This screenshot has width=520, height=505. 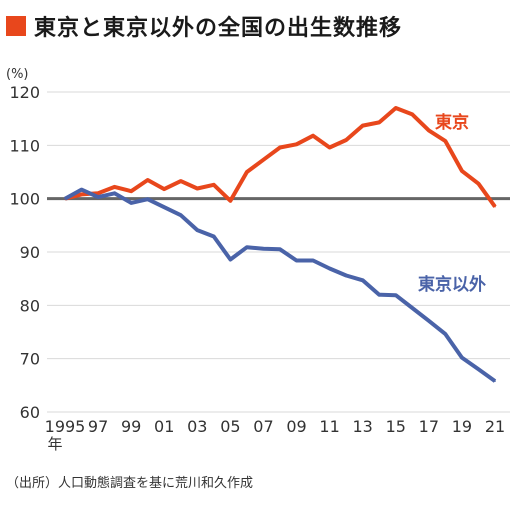 What do you see at coordinates (164, 426) in the screenshot?
I see `x-tick-label: 01` at bounding box center [164, 426].